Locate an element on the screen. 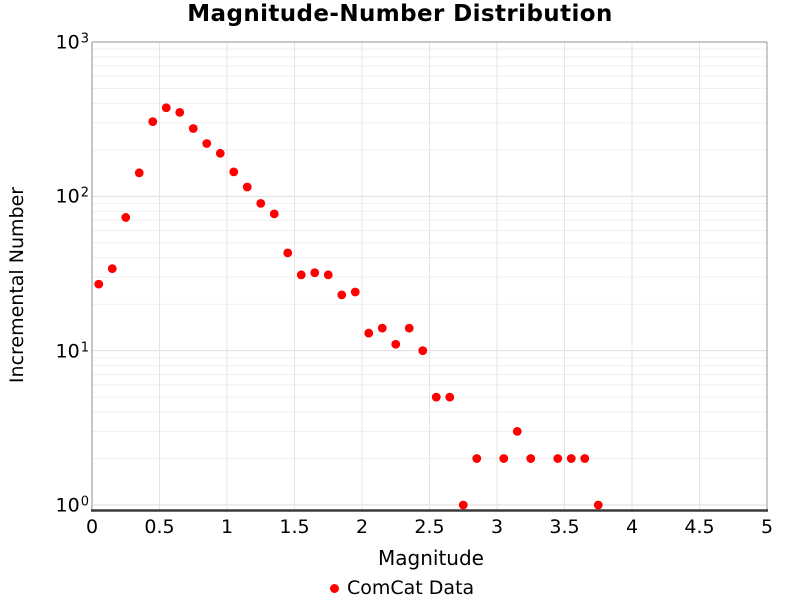 Image resolution: width=800 pixels, height=600 pixels. x-axis-label: Magnitude is located at coordinates (431, 558).